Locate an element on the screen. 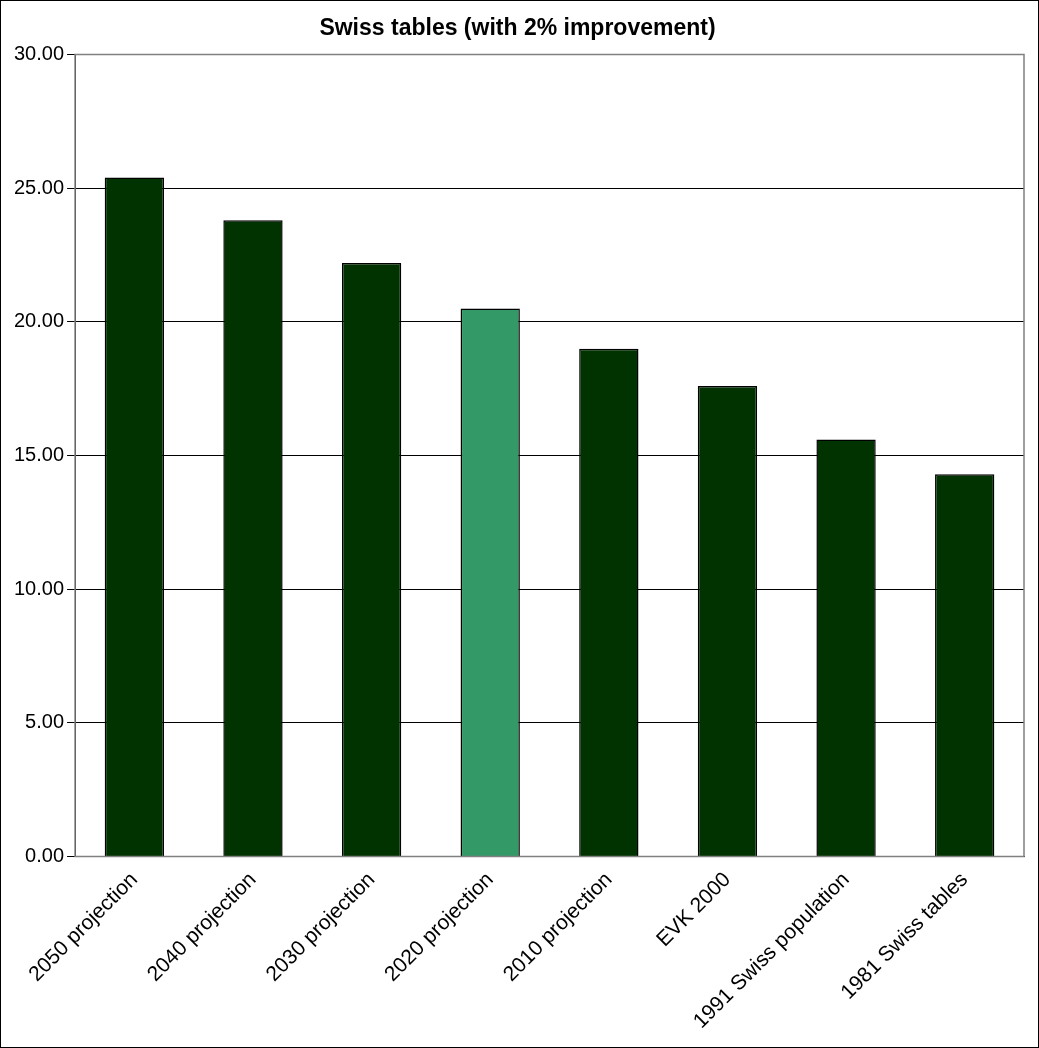 The width and height of the screenshot is (1039, 1048). y-tick-label: 15.00 is located at coordinates (39, 454).